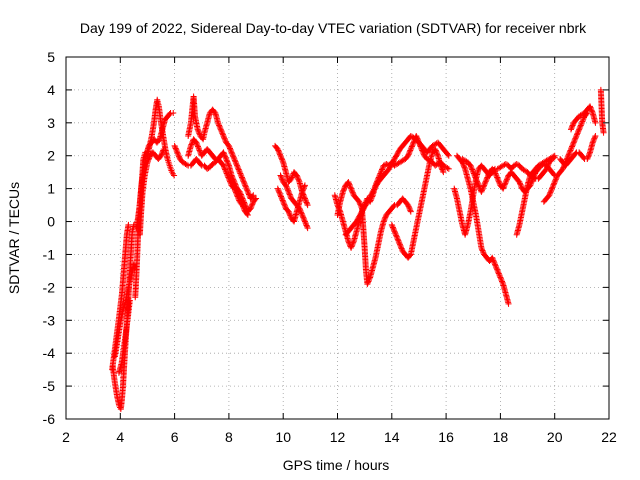 This screenshot has height=480, width=640. What do you see at coordinates (51, 189) in the screenshot?
I see `y-tick-label: 1` at bounding box center [51, 189].